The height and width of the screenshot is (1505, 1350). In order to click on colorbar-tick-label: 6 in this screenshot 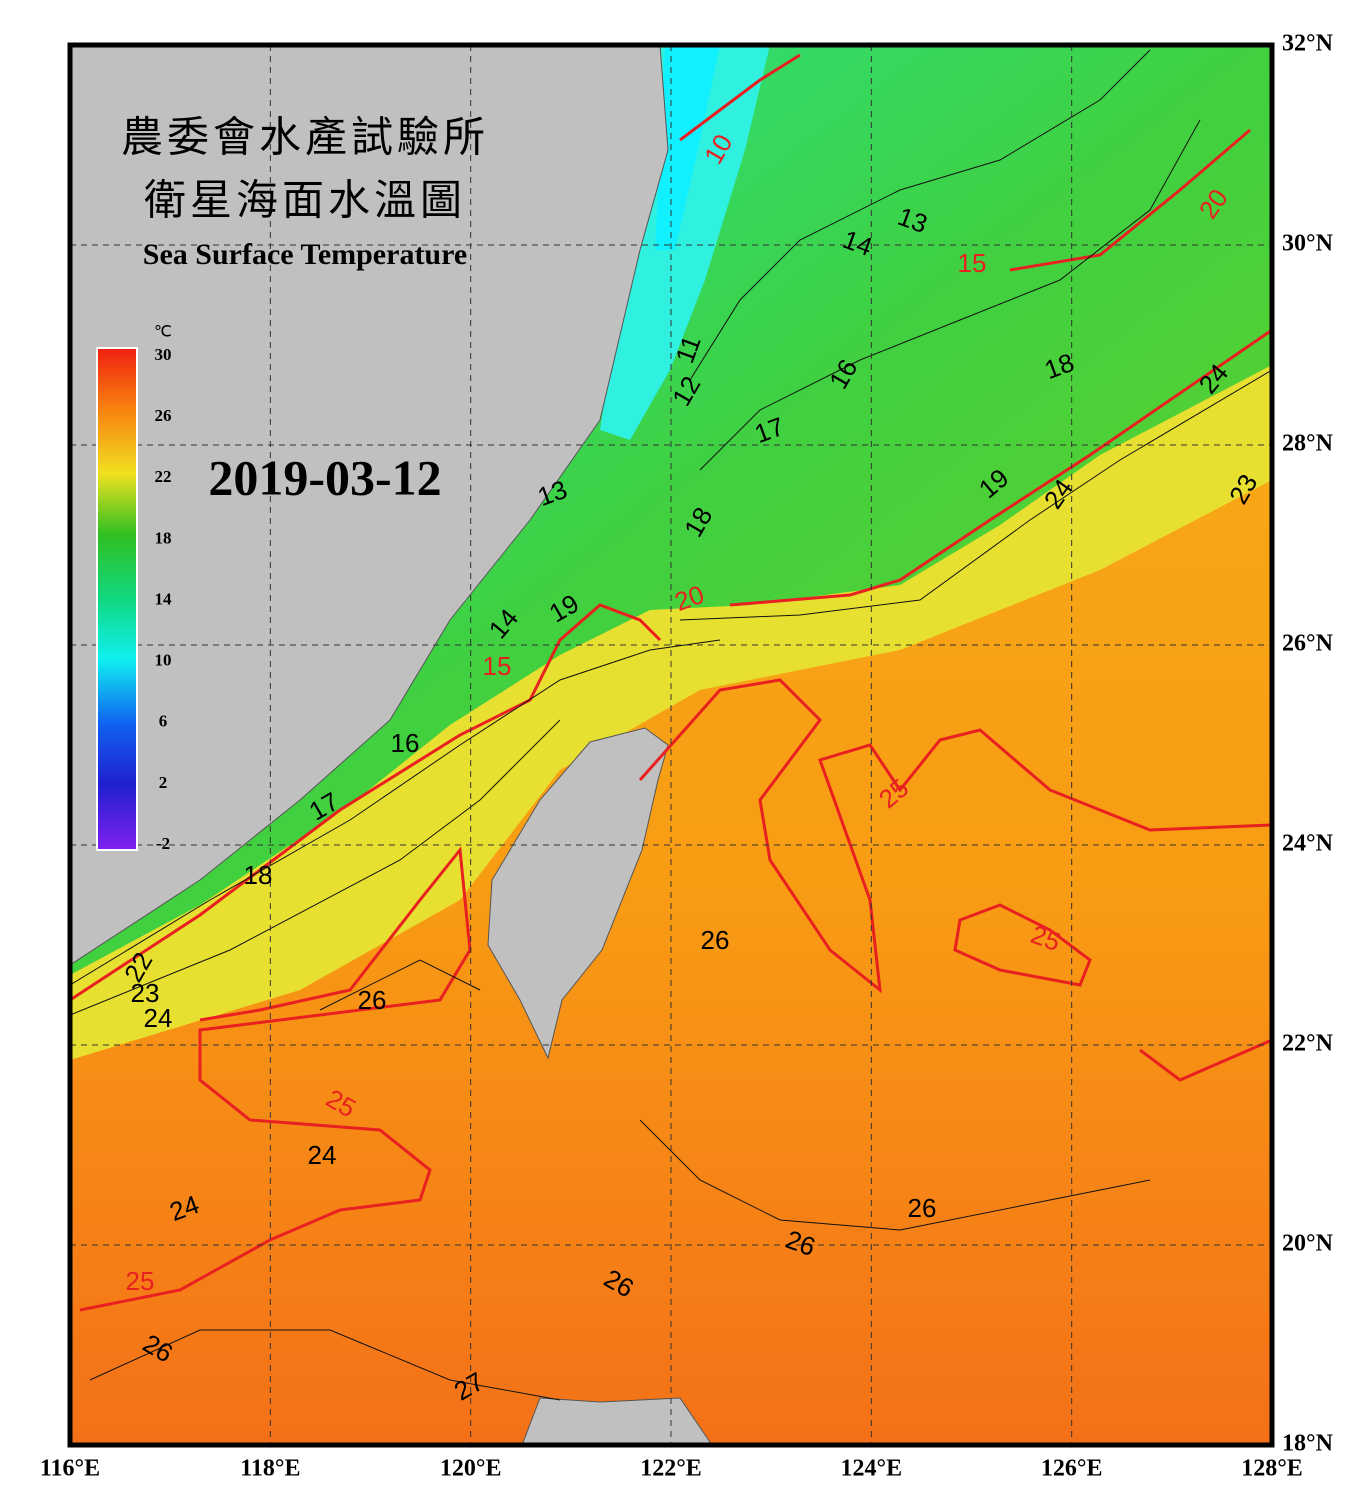, I will do `click(163, 721)`.